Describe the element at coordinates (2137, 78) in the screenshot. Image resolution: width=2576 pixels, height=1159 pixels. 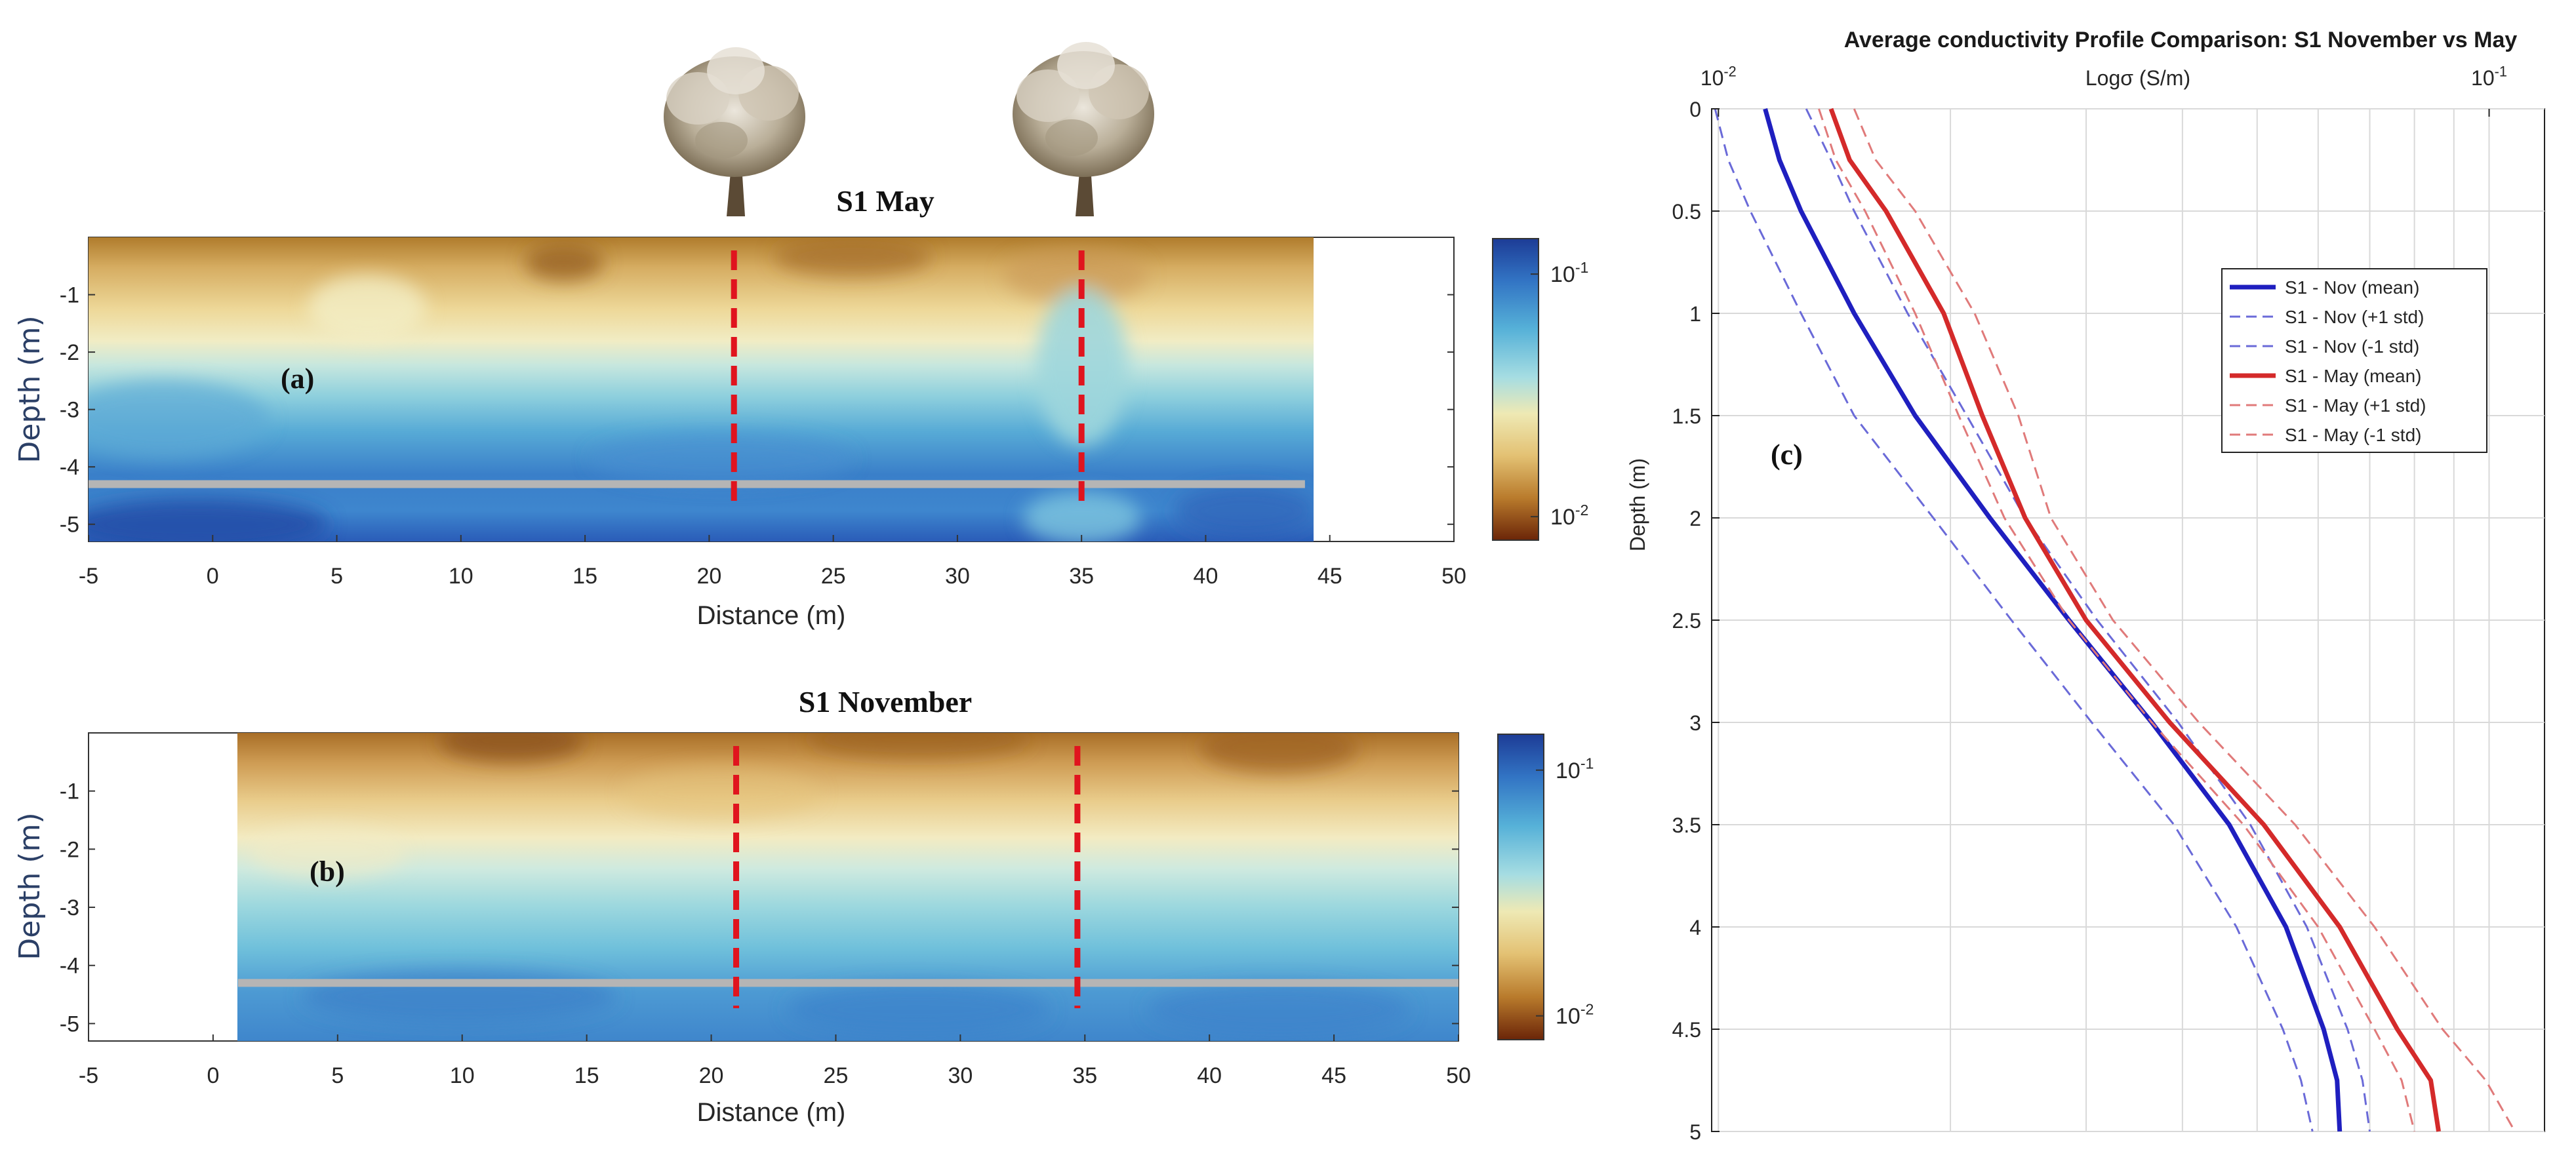
I see `panel-c-xlabel: Logσ (S/m)` at that location.